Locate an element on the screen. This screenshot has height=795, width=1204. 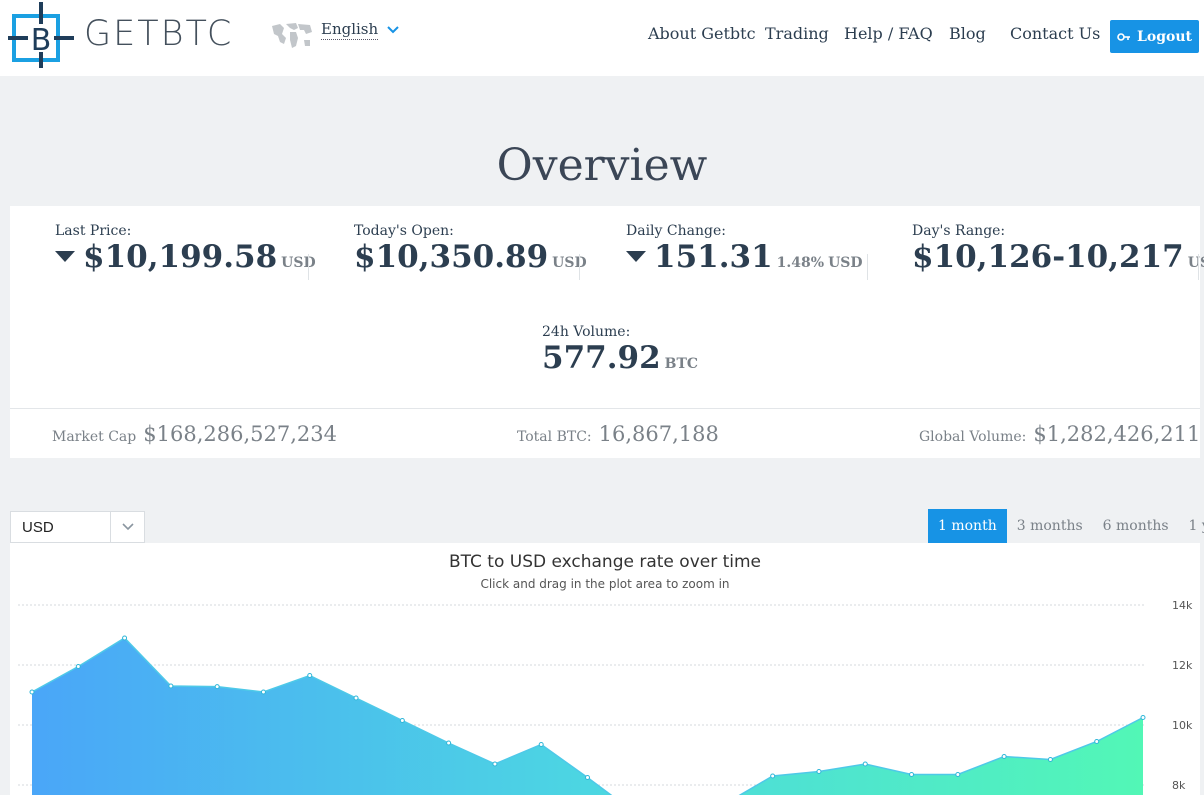
logout-button: Logout is located at coordinates (1154, 36).